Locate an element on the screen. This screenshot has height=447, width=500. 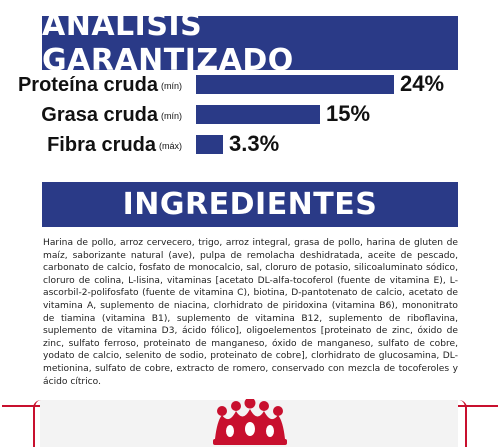
ingredients-title: INGREDIENTES is located at coordinates (250, 204).